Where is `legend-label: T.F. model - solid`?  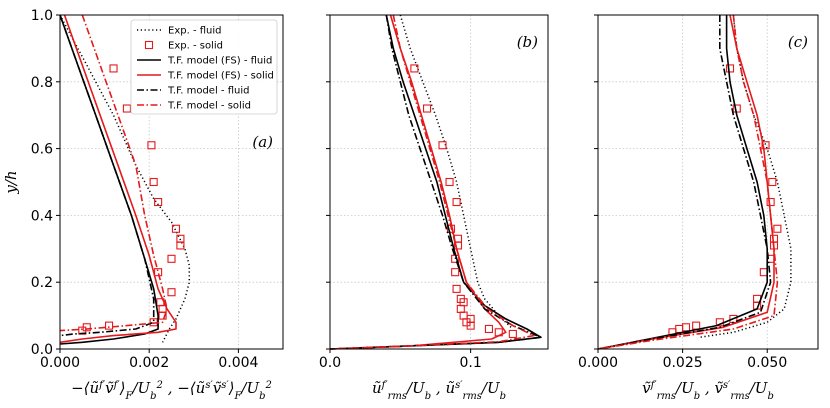 legend-label: T.F. model - solid is located at coordinates (209, 106).